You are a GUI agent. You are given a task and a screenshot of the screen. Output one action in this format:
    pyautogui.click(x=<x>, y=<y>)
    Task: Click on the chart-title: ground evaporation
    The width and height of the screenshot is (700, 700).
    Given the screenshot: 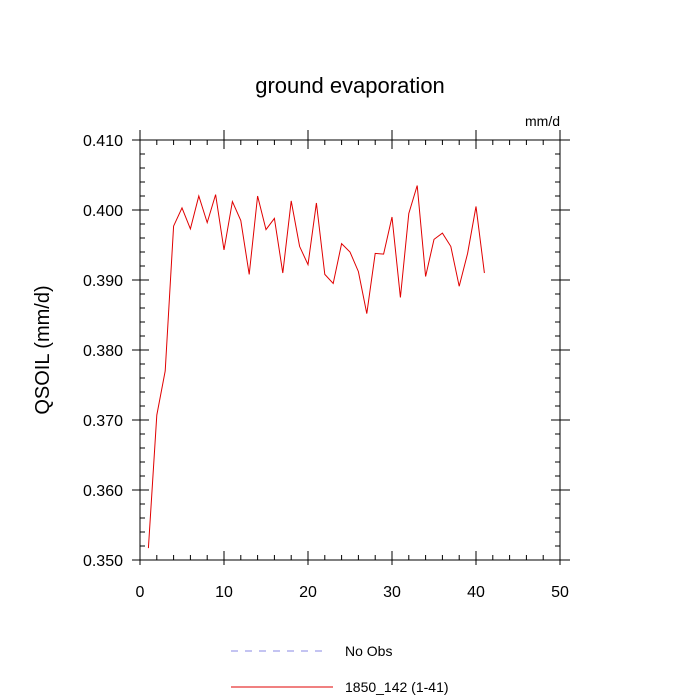 What is the action you would take?
    pyautogui.click(x=350, y=85)
    